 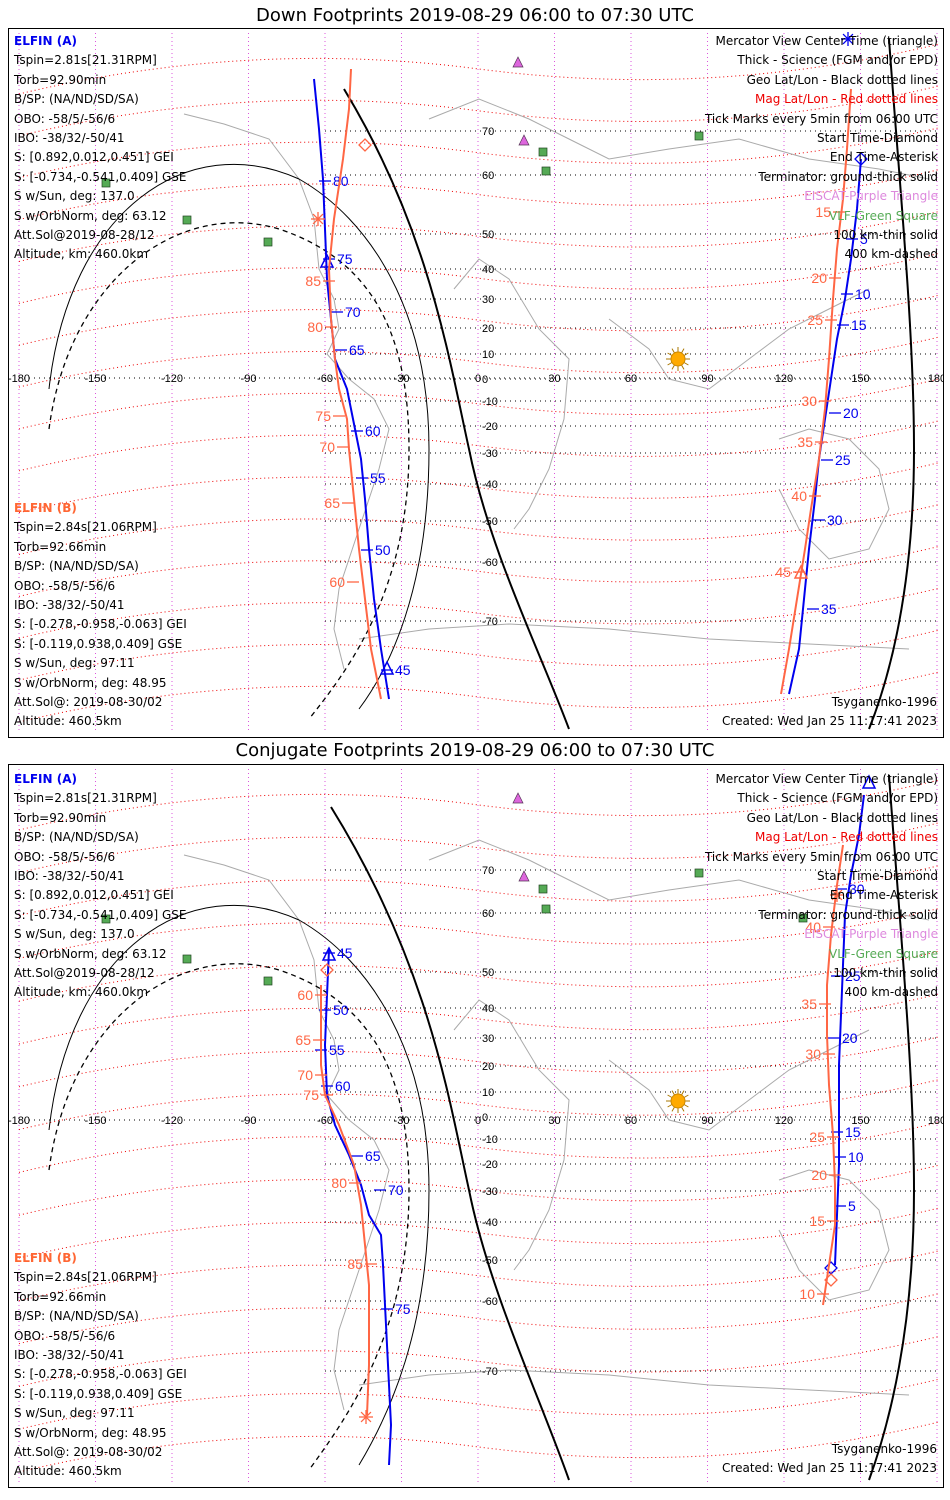 What do you see at coordinates (935, 379) in the screenshot?
I see `lon-label: 180` at bounding box center [935, 379].